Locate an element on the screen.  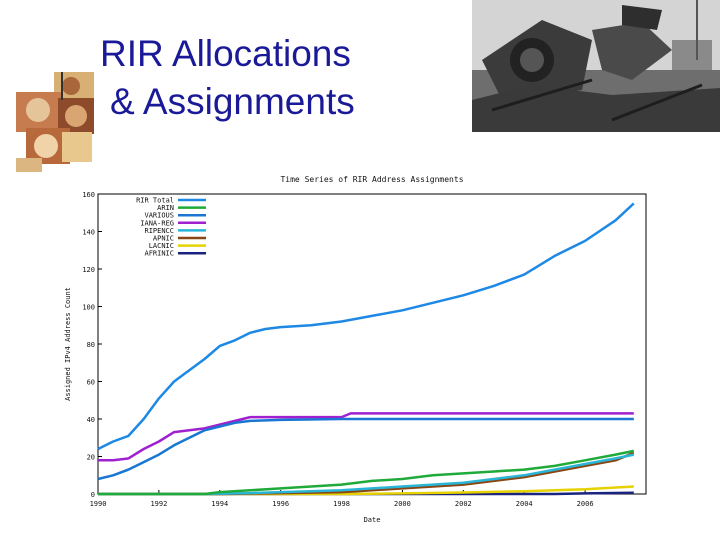
x-tick-label: 1994 is located at coordinates (219, 504).